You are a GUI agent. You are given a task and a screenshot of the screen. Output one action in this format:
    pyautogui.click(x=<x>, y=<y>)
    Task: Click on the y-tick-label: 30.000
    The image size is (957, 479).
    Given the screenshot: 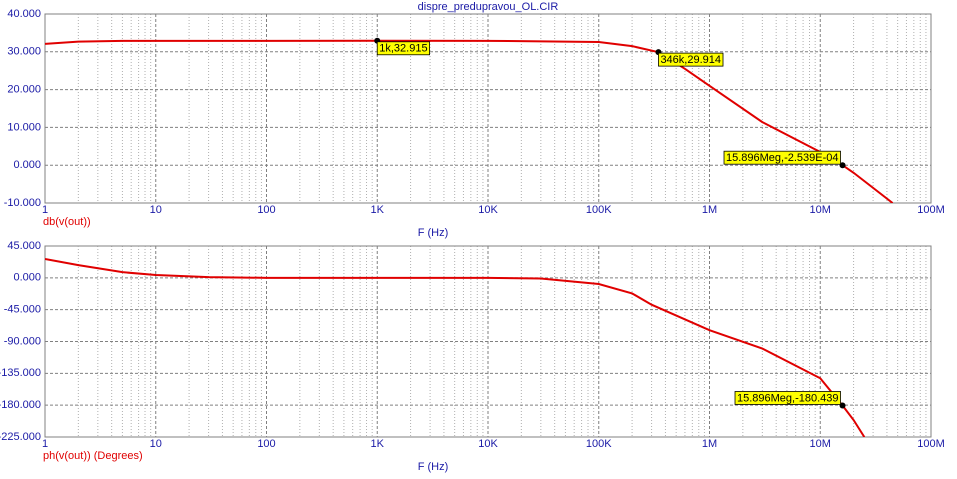 What is the action you would take?
    pyautogui.click(x=24, y=52)
    